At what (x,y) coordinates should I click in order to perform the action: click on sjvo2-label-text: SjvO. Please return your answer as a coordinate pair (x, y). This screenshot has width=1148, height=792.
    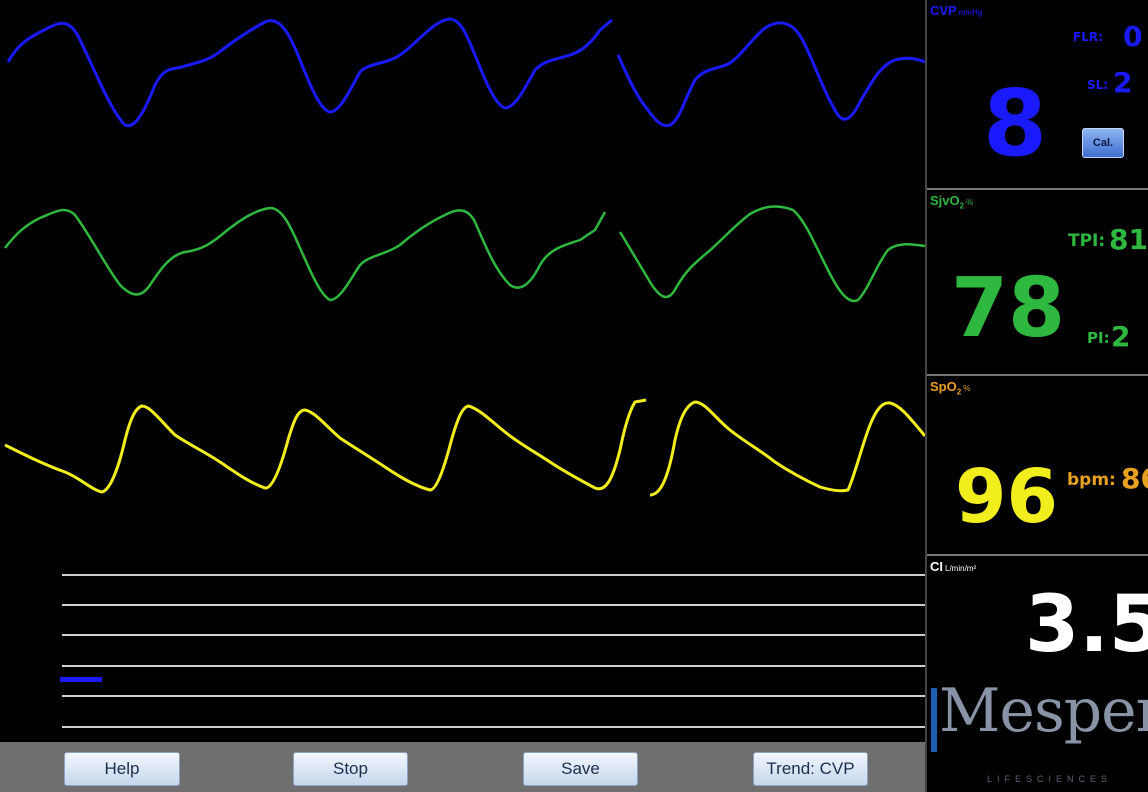
    Looking at the image, I should click on (945, 200).